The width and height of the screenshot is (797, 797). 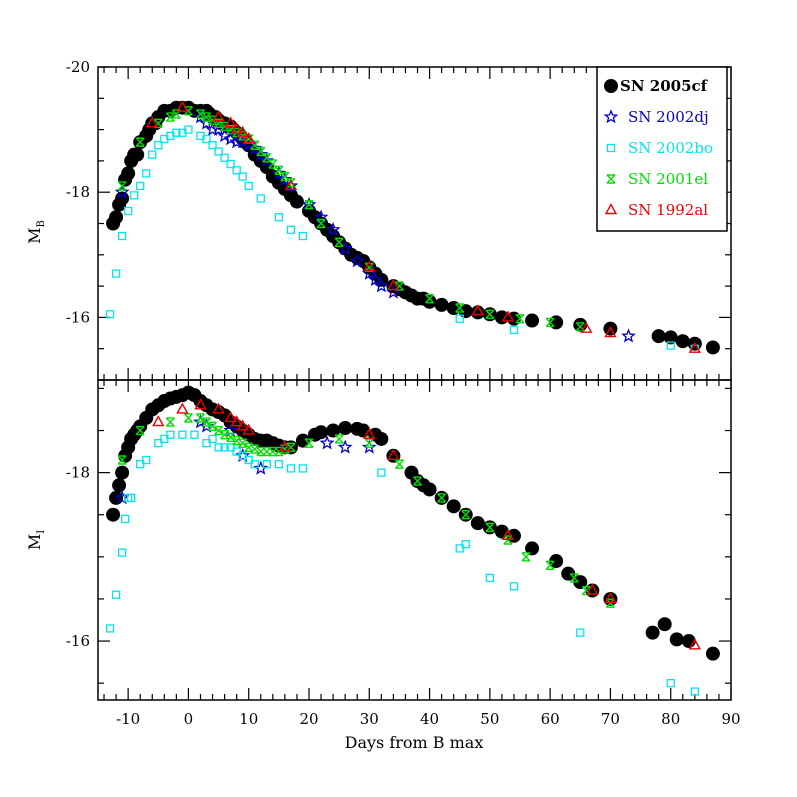 What do you see at coordinates (128, 719) in the screenshot?
I see `x-tick-label: -10` at bounding box center [128, 719].